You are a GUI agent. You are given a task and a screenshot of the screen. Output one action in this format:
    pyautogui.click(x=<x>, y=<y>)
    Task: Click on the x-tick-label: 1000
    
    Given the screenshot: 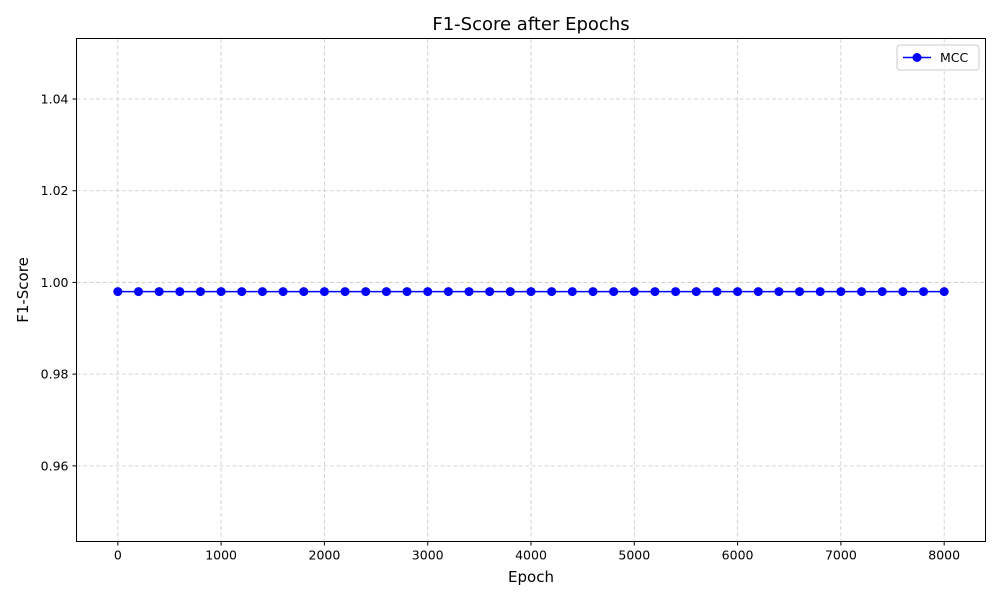 What is the action you would take?
    pyautogui.click(x=221, y=555)
    